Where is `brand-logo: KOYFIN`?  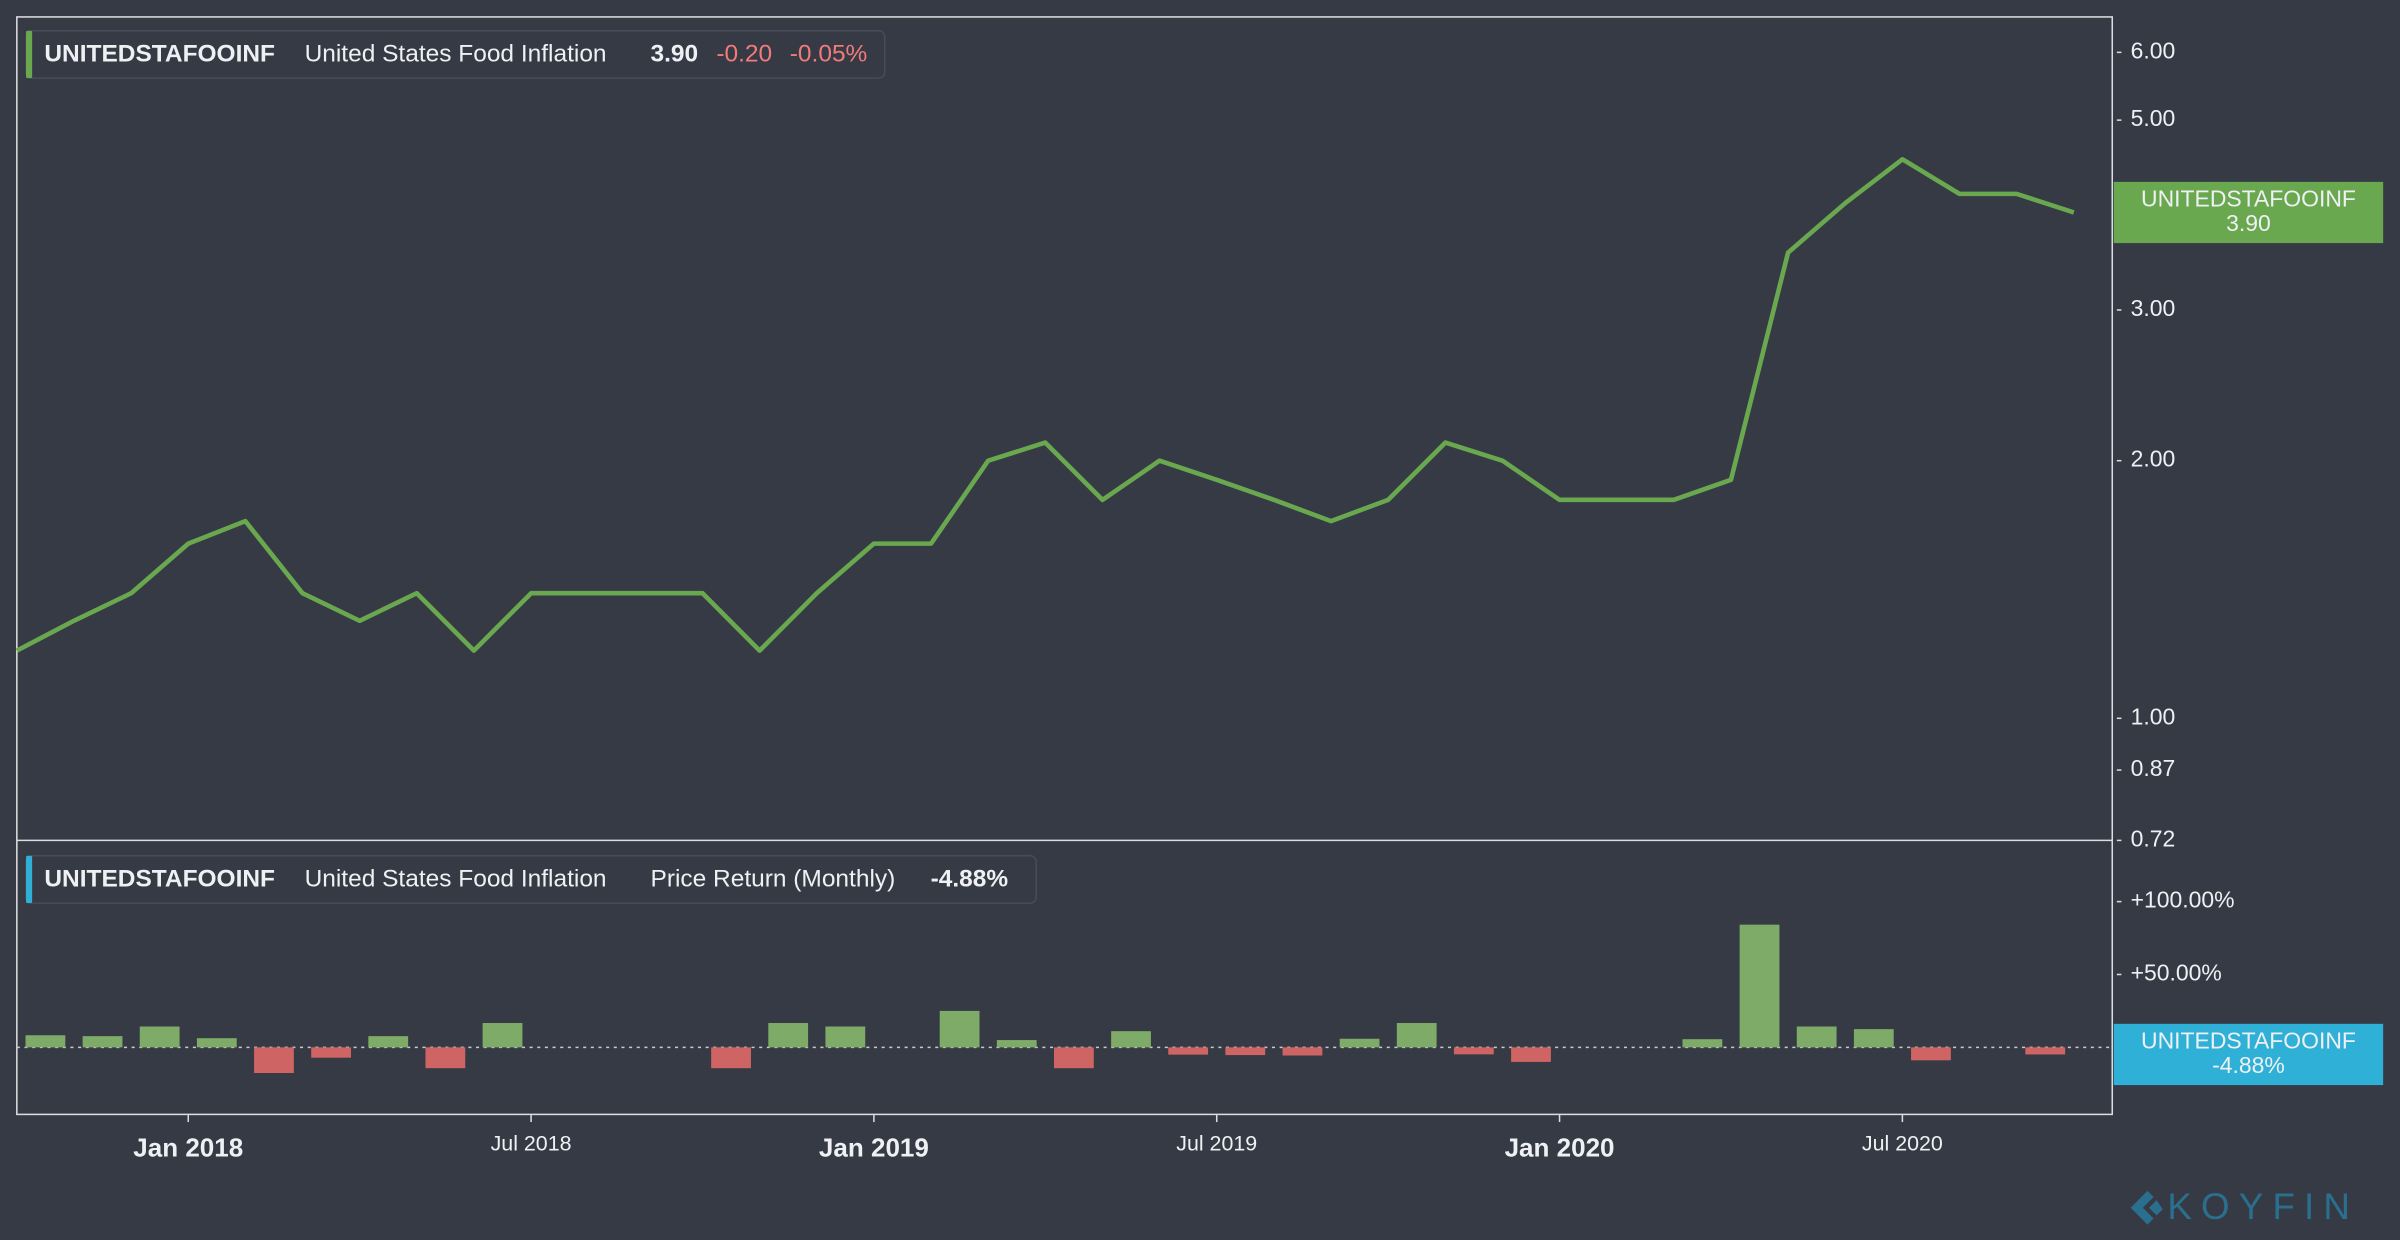
brand-logo: KOYFIN is located at coordinates (2244, 1206).